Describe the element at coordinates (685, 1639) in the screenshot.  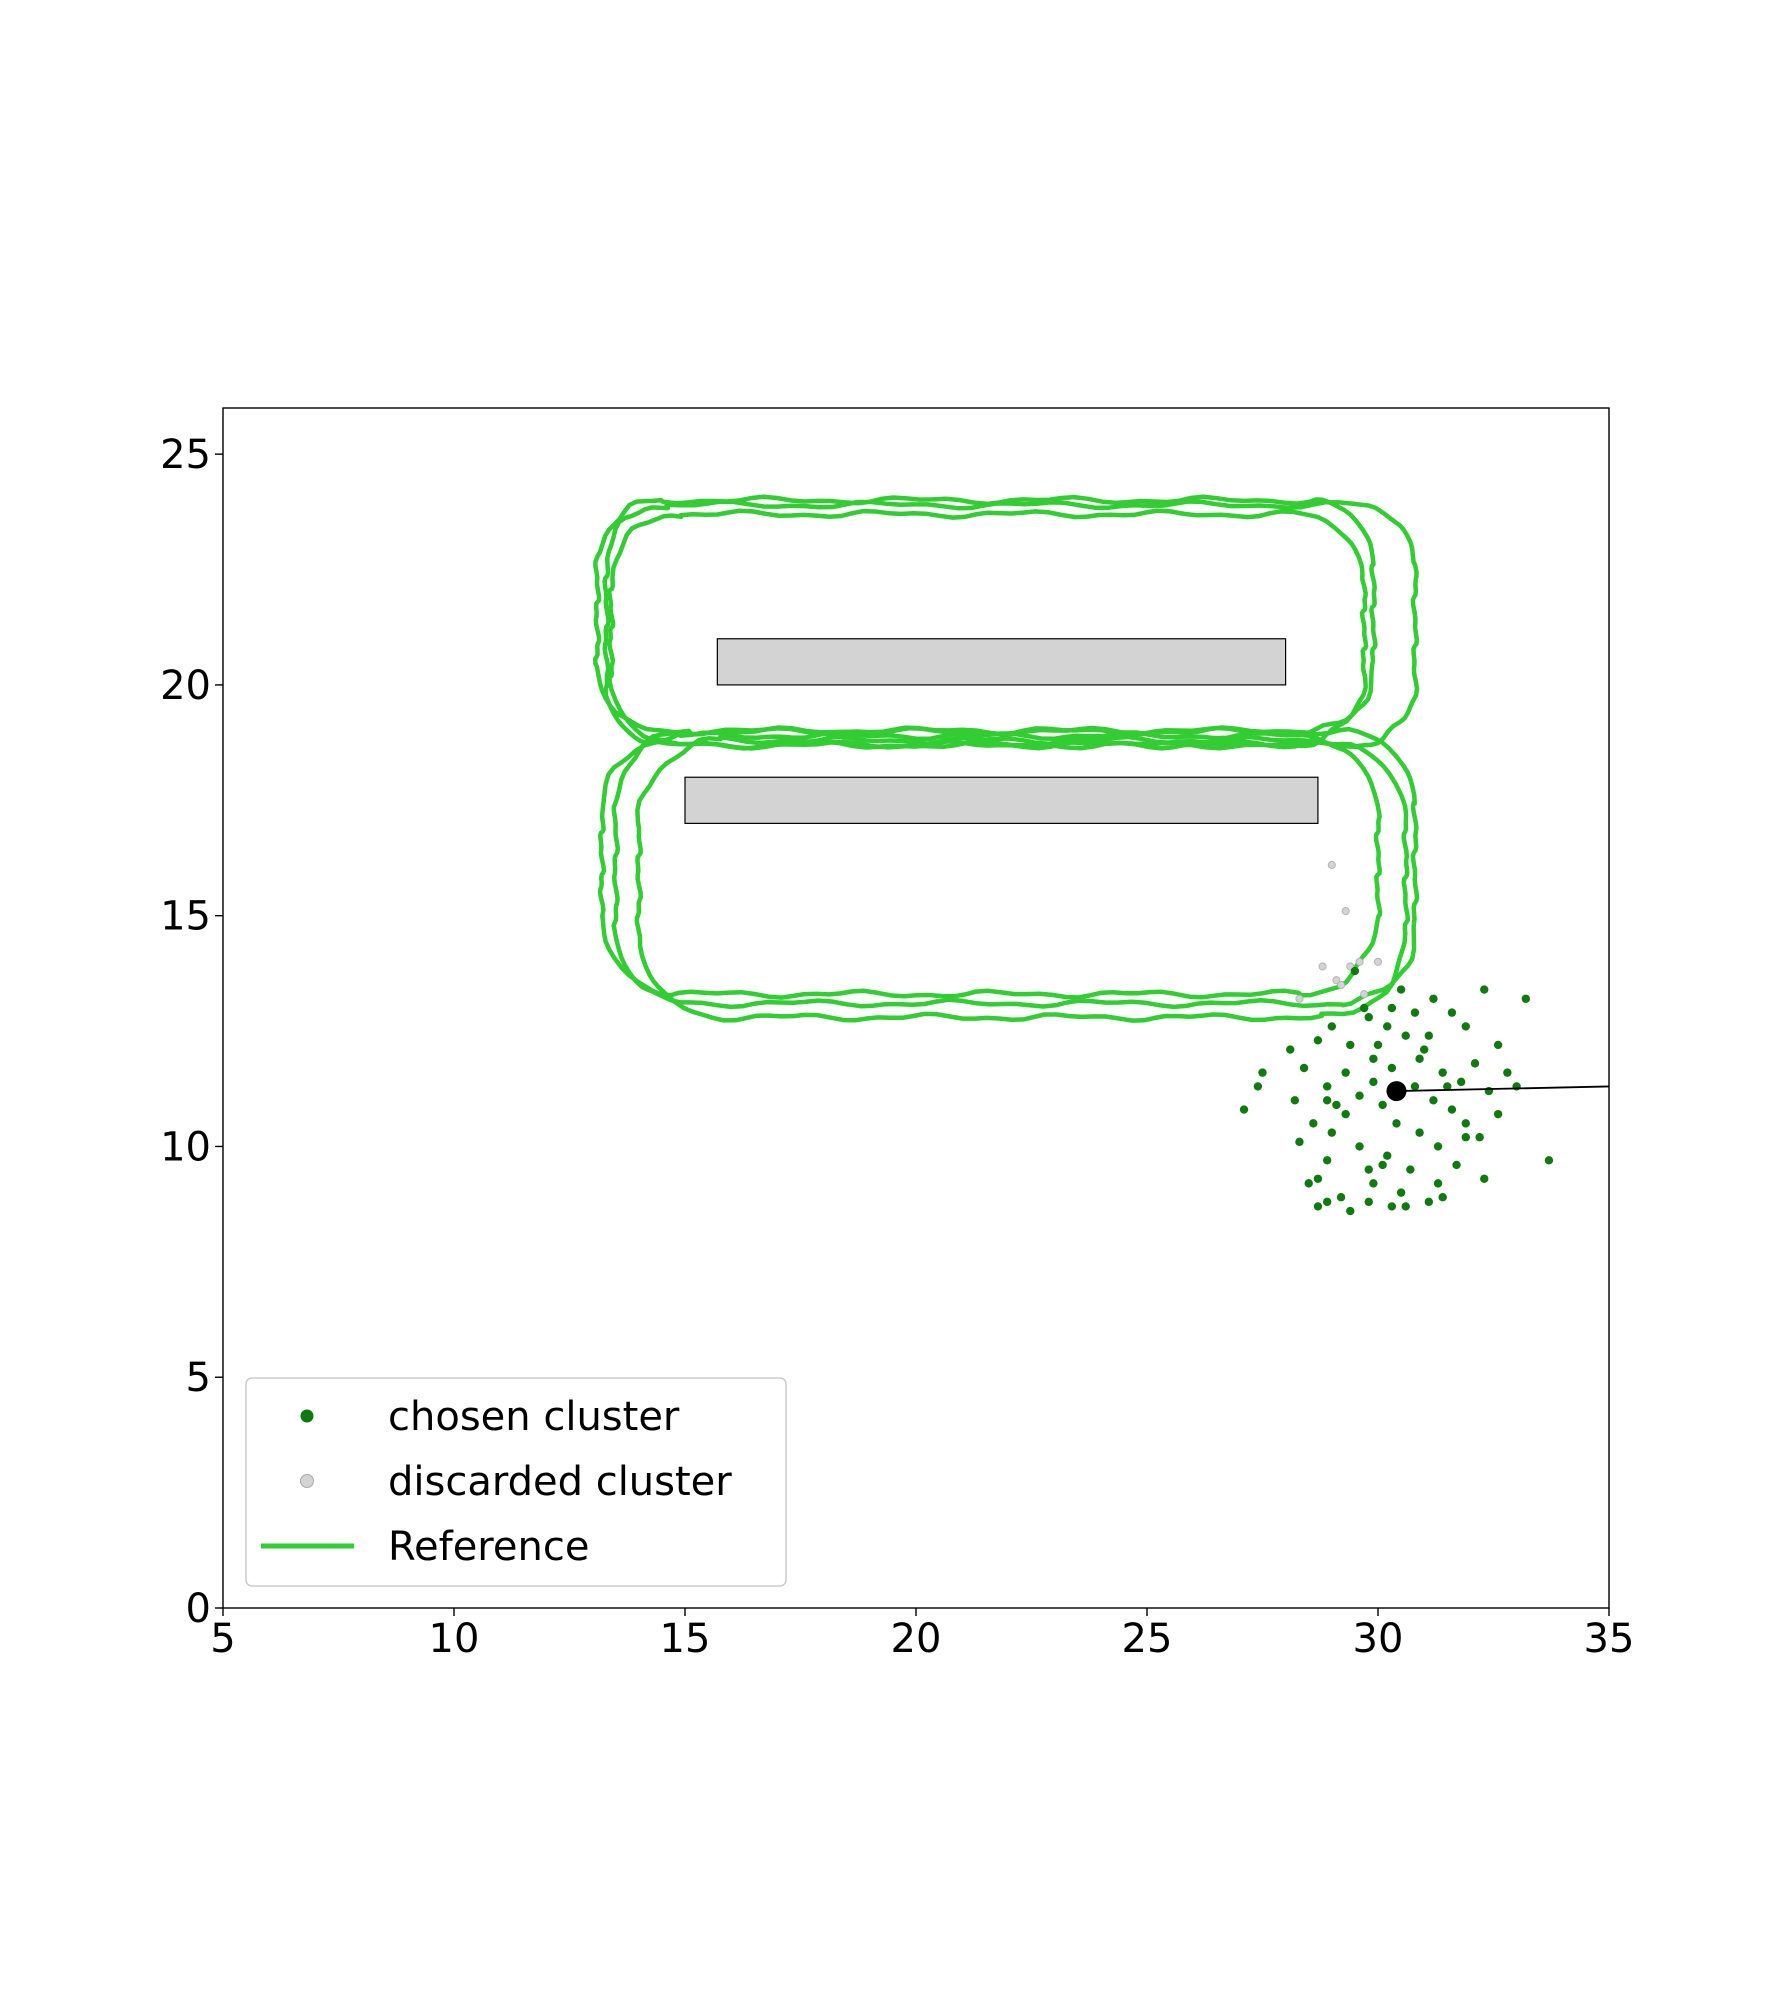
I see `x-tick-label: 15` at that location.